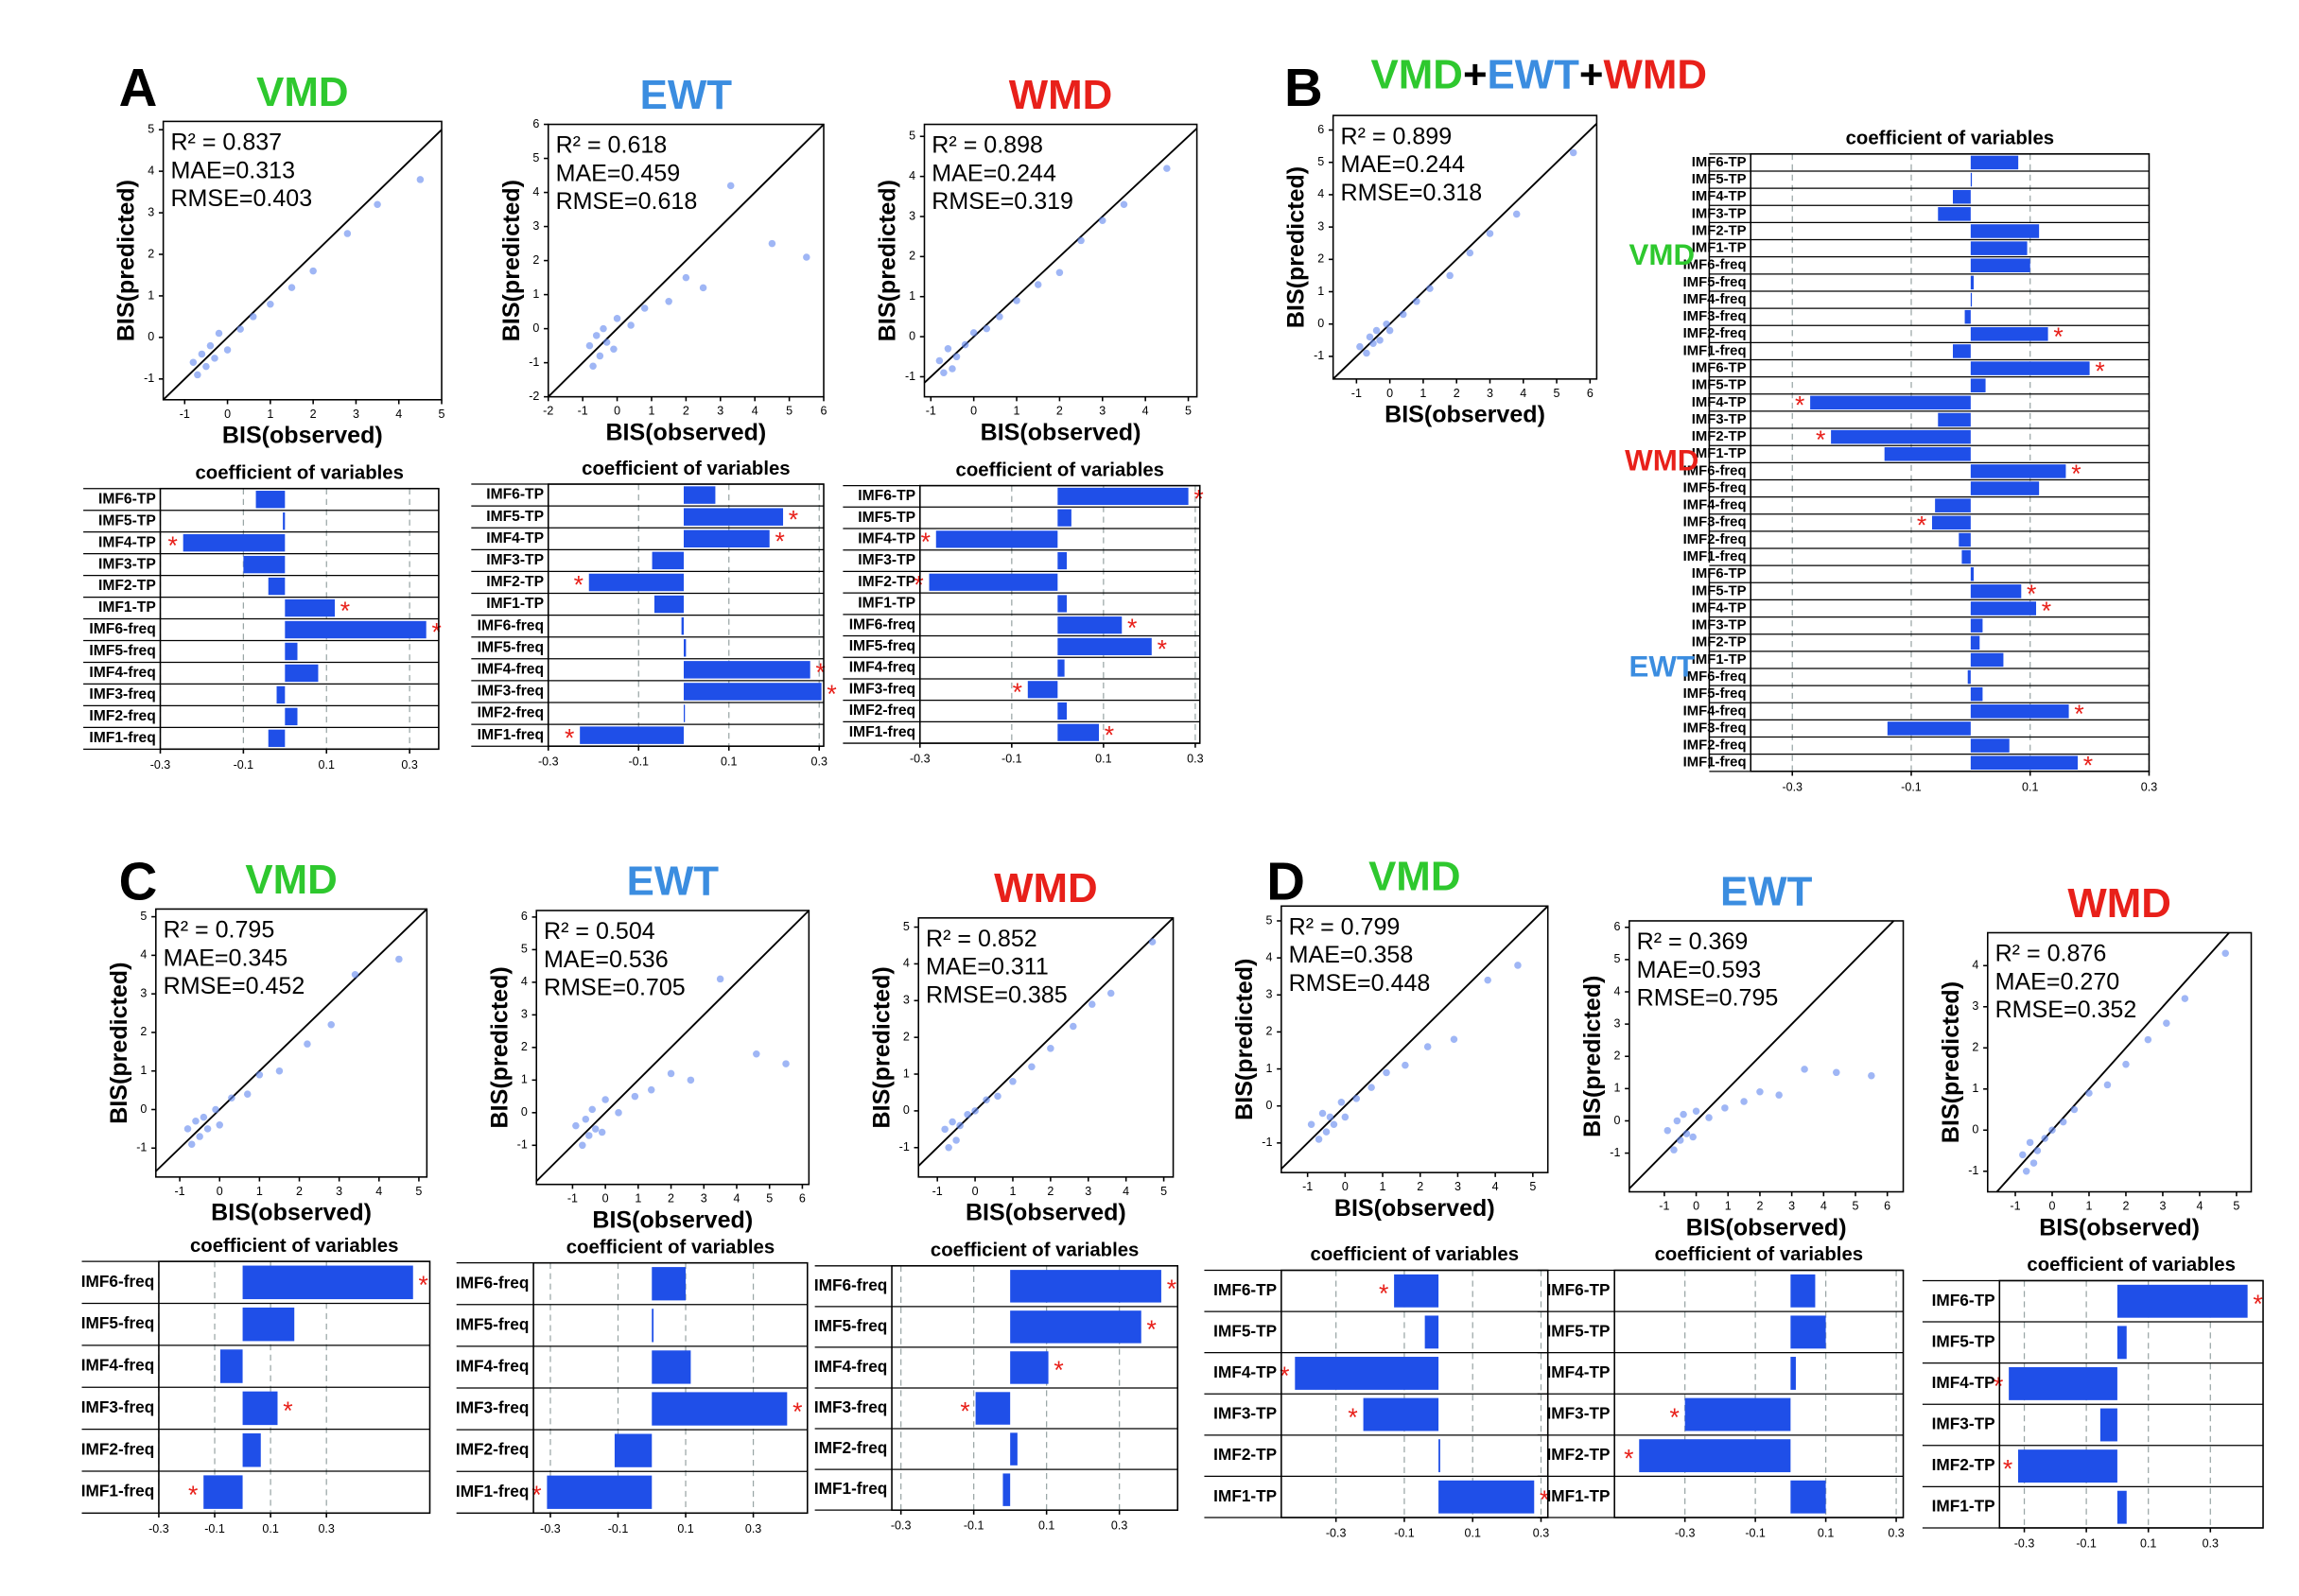 The height and width of the screenshot is (1596, 2299). Describe the element at coordinates (850, 1367) in the screenshot. I see `category-label: IMF4-freq` at that location.